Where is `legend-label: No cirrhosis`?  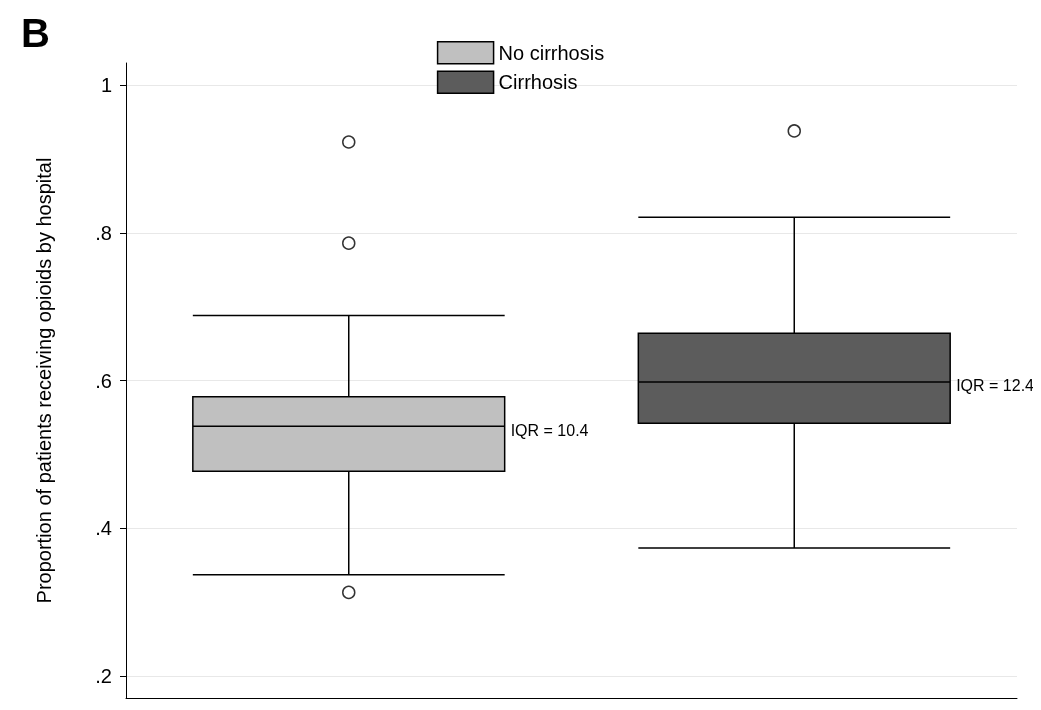 legend-label: No cirrhosis is located at coordinates (551, 52).